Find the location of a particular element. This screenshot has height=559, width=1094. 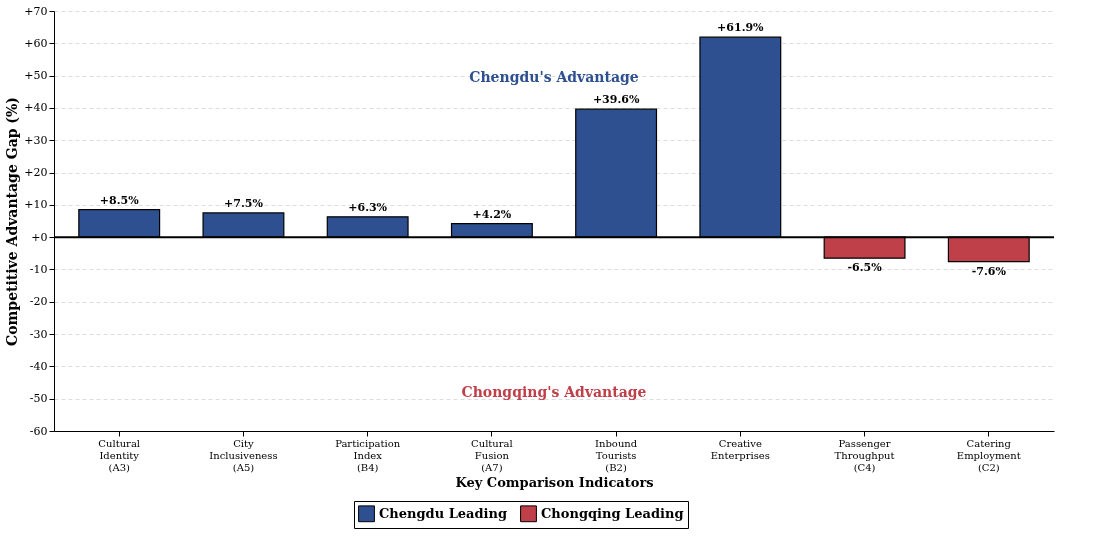

y-tick-label: -60 is located at coordinates (38, 431).